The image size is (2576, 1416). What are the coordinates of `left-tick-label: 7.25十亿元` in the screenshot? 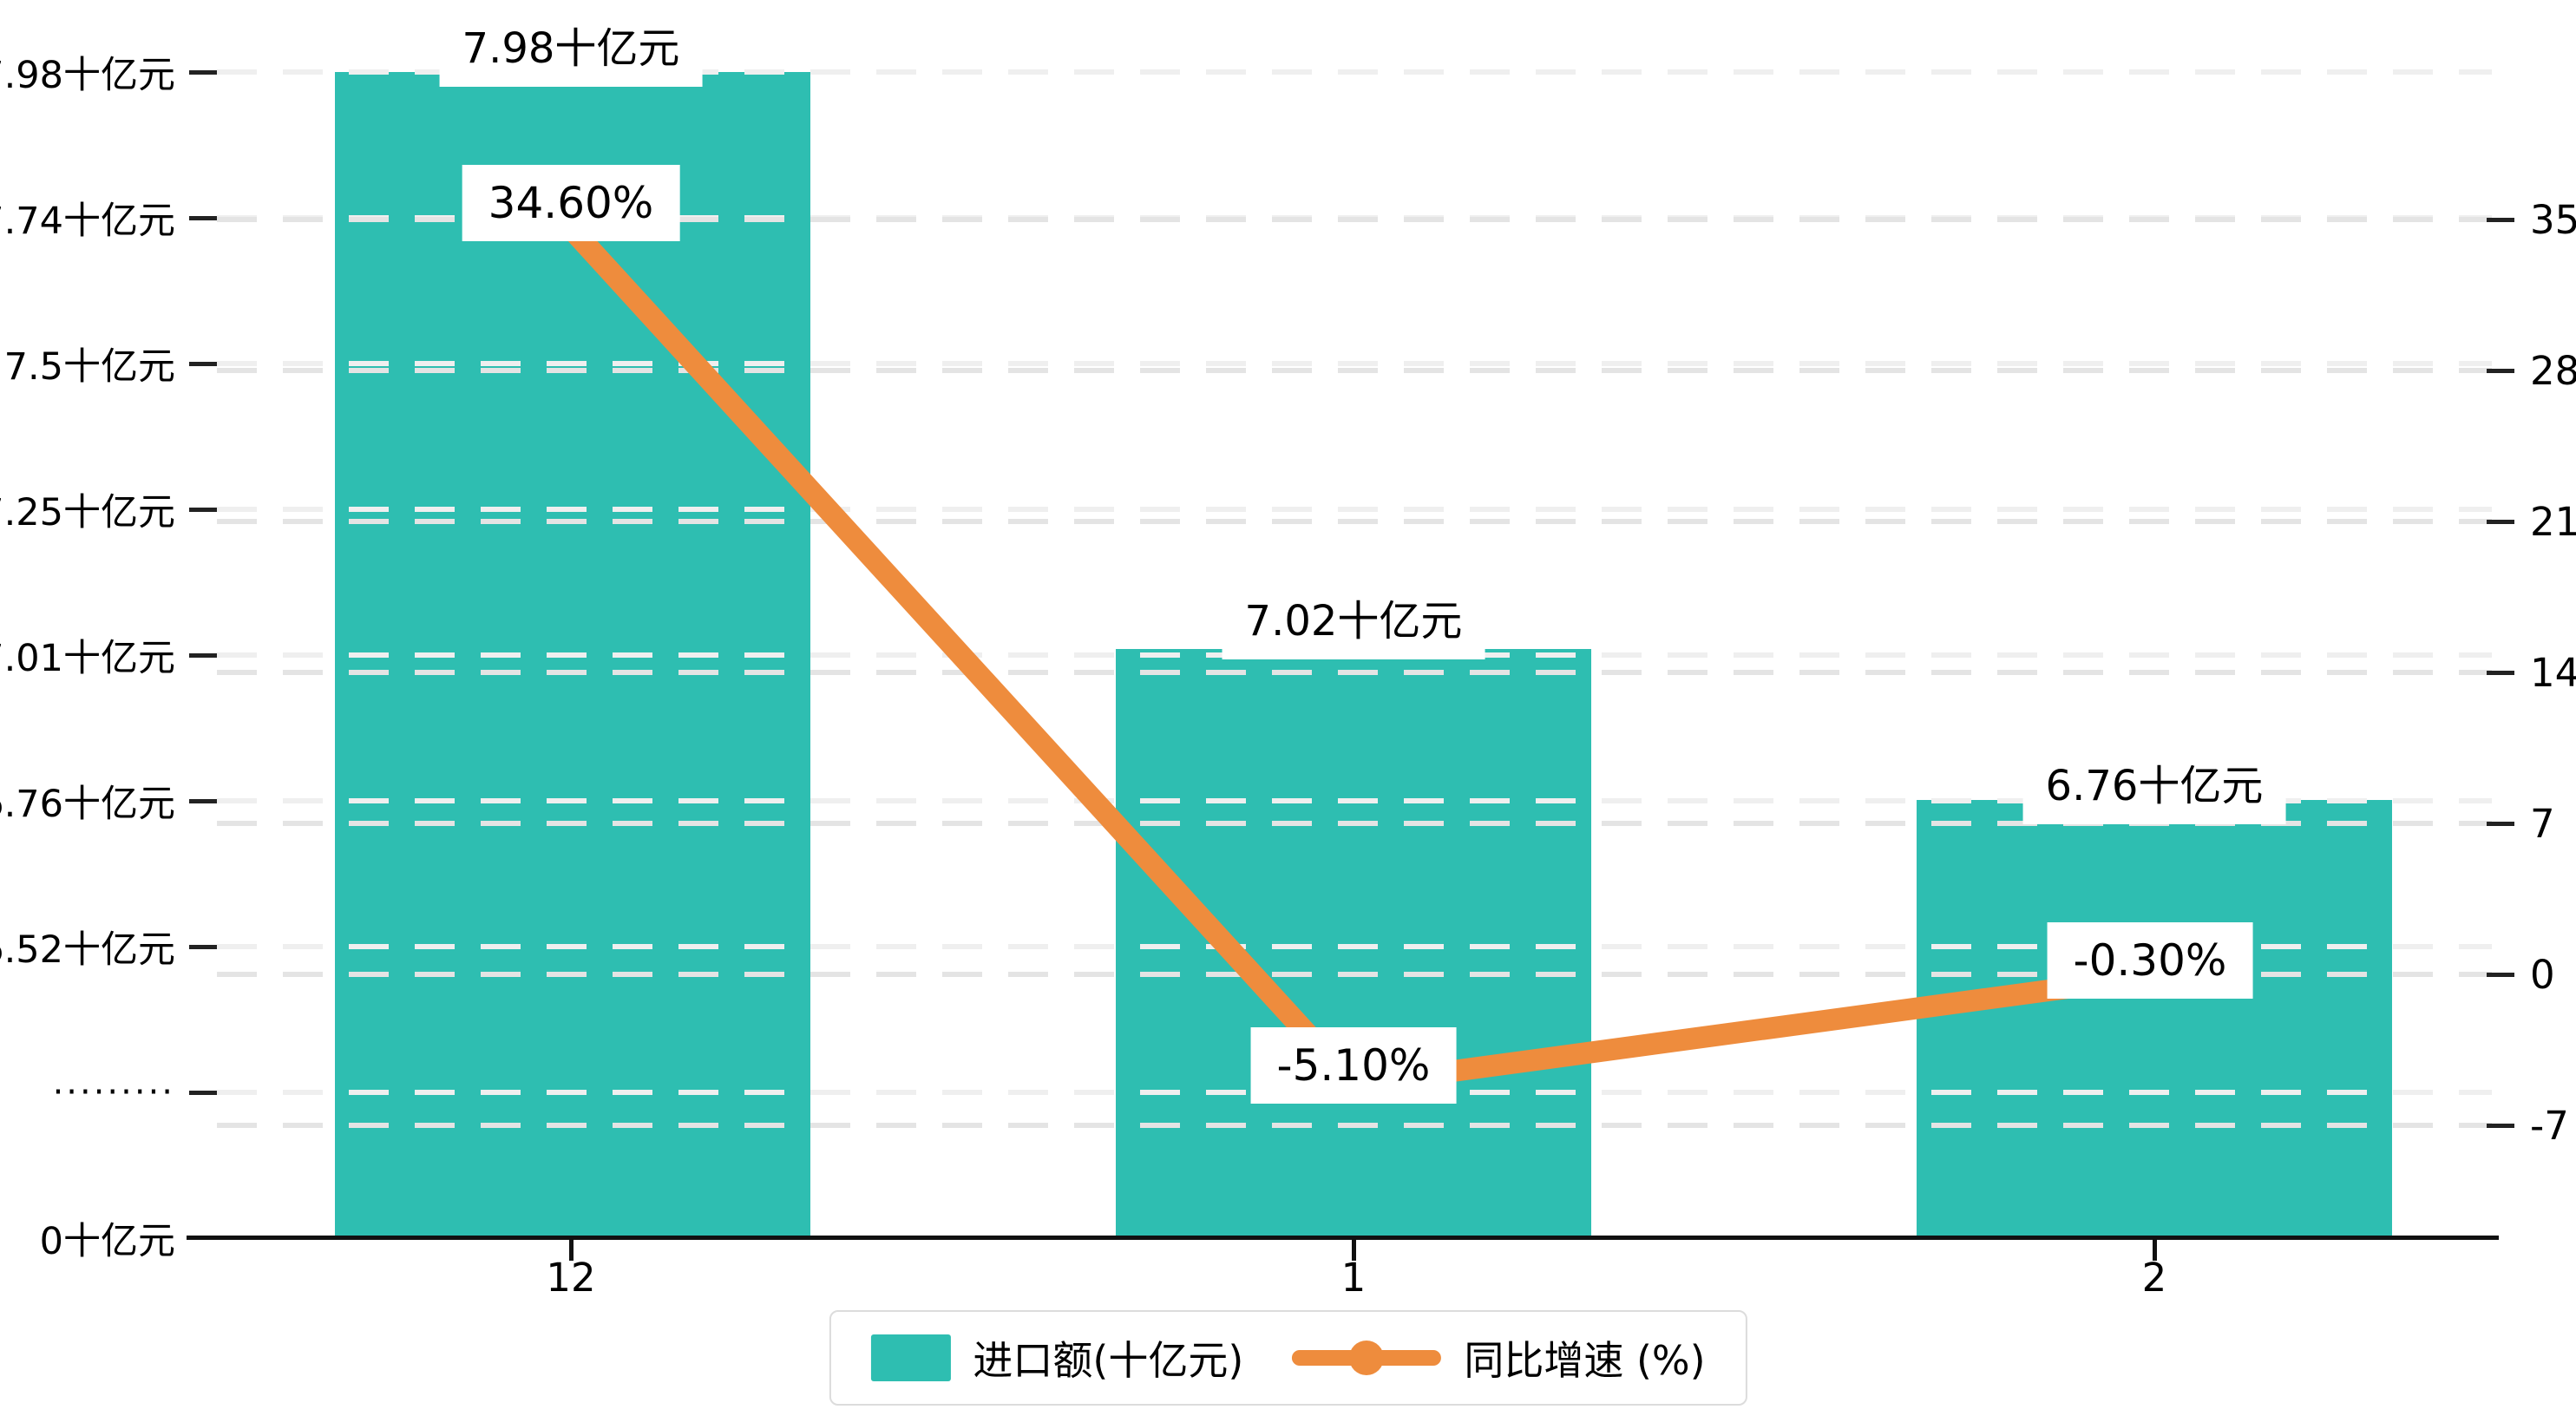 It's located at (87, 512).